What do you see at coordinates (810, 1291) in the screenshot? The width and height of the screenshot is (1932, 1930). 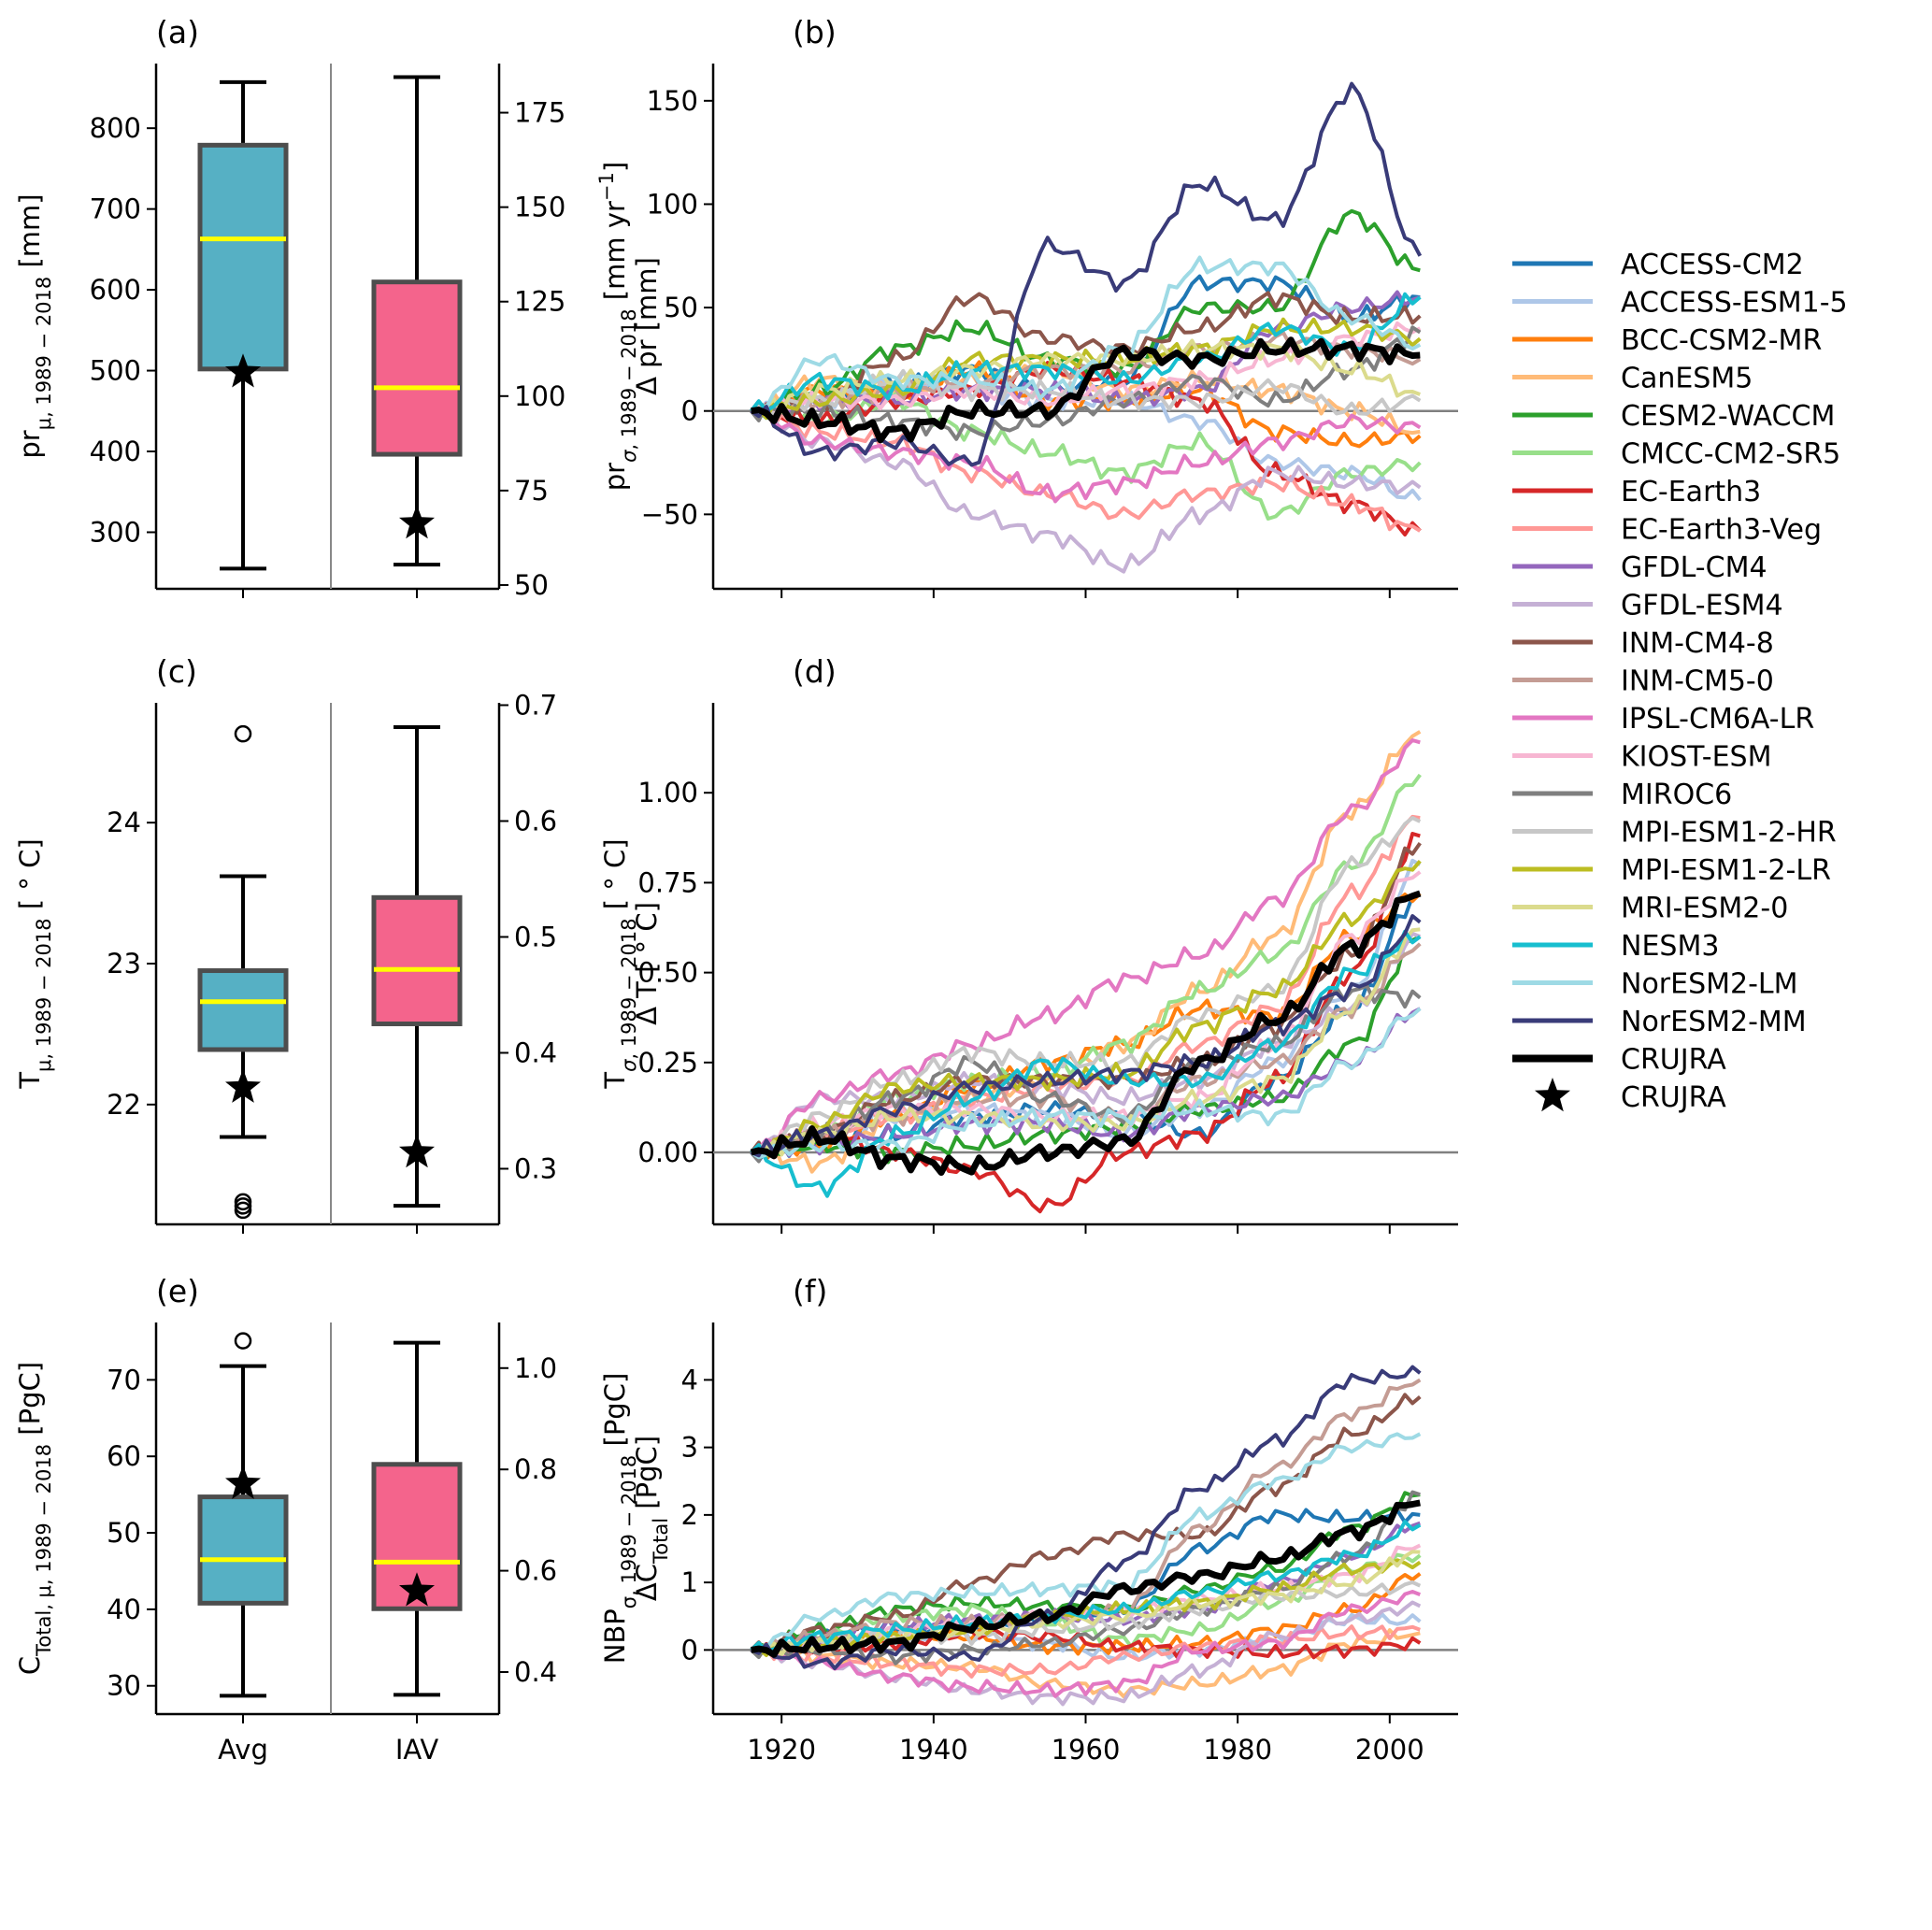 I see `panel-label: (f)` at bounding box center [810, 1291].